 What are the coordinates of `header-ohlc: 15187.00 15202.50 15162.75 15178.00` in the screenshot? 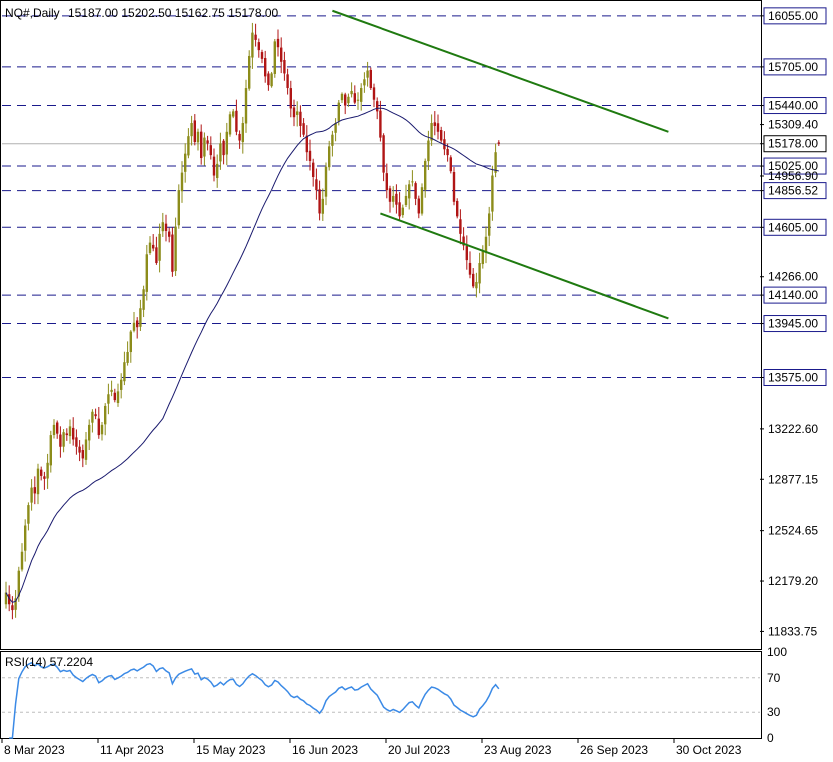 It's located at (173, 13).